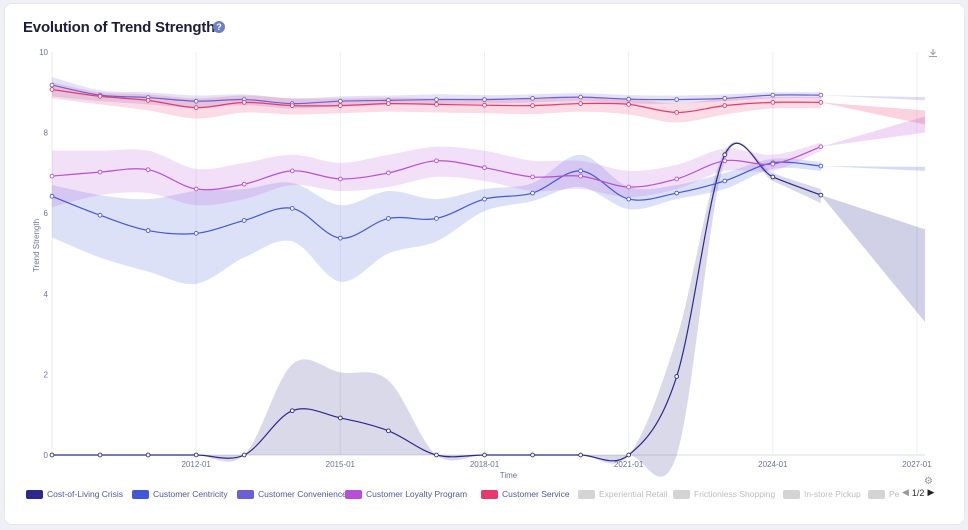  I want to click on legend-label: Customer Service, so click(536, 494).